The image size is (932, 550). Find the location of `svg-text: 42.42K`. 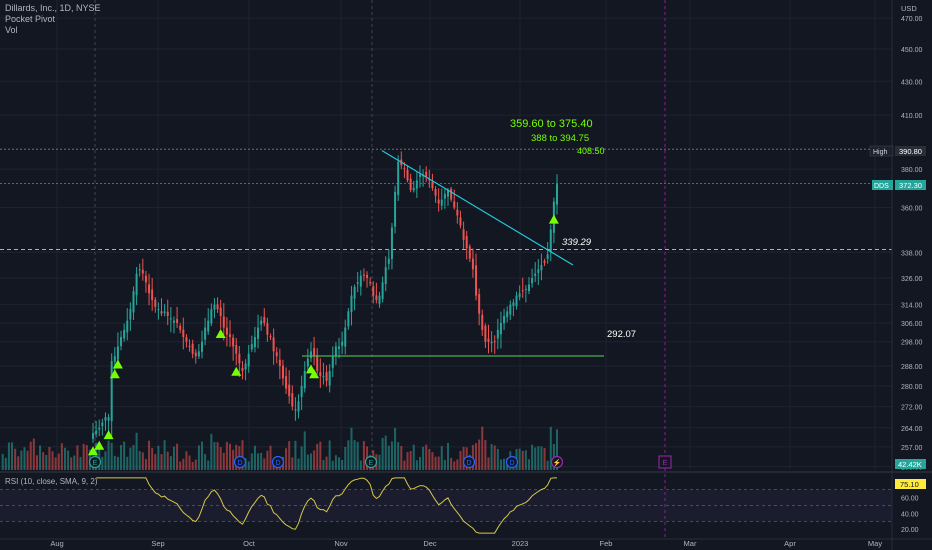

svg-text: 42.42K is located at coordinates (910, 464).